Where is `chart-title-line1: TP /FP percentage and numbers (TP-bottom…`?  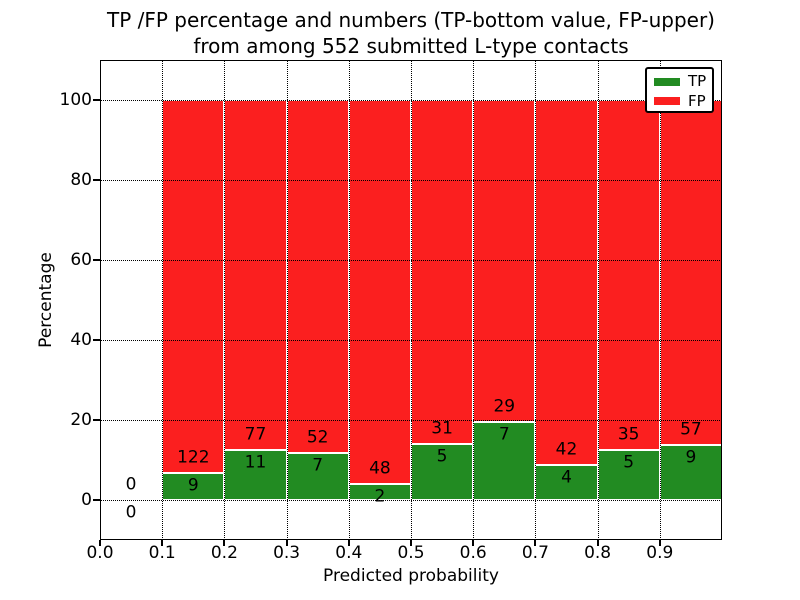
chart-title-line1: TP /FP percentage and numbers (TP-bottom… is located at coordinates (411, 20).